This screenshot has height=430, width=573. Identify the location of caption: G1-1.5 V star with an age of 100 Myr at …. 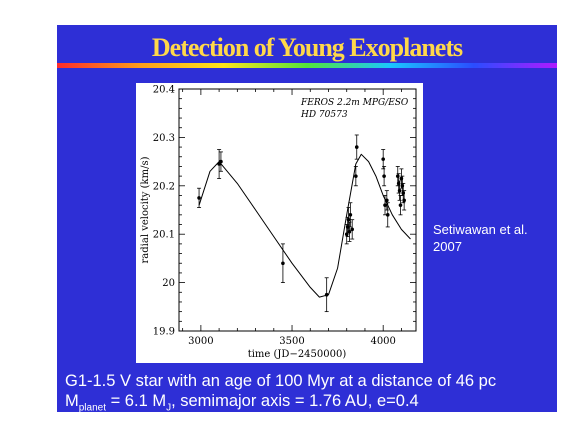
(280, 391).